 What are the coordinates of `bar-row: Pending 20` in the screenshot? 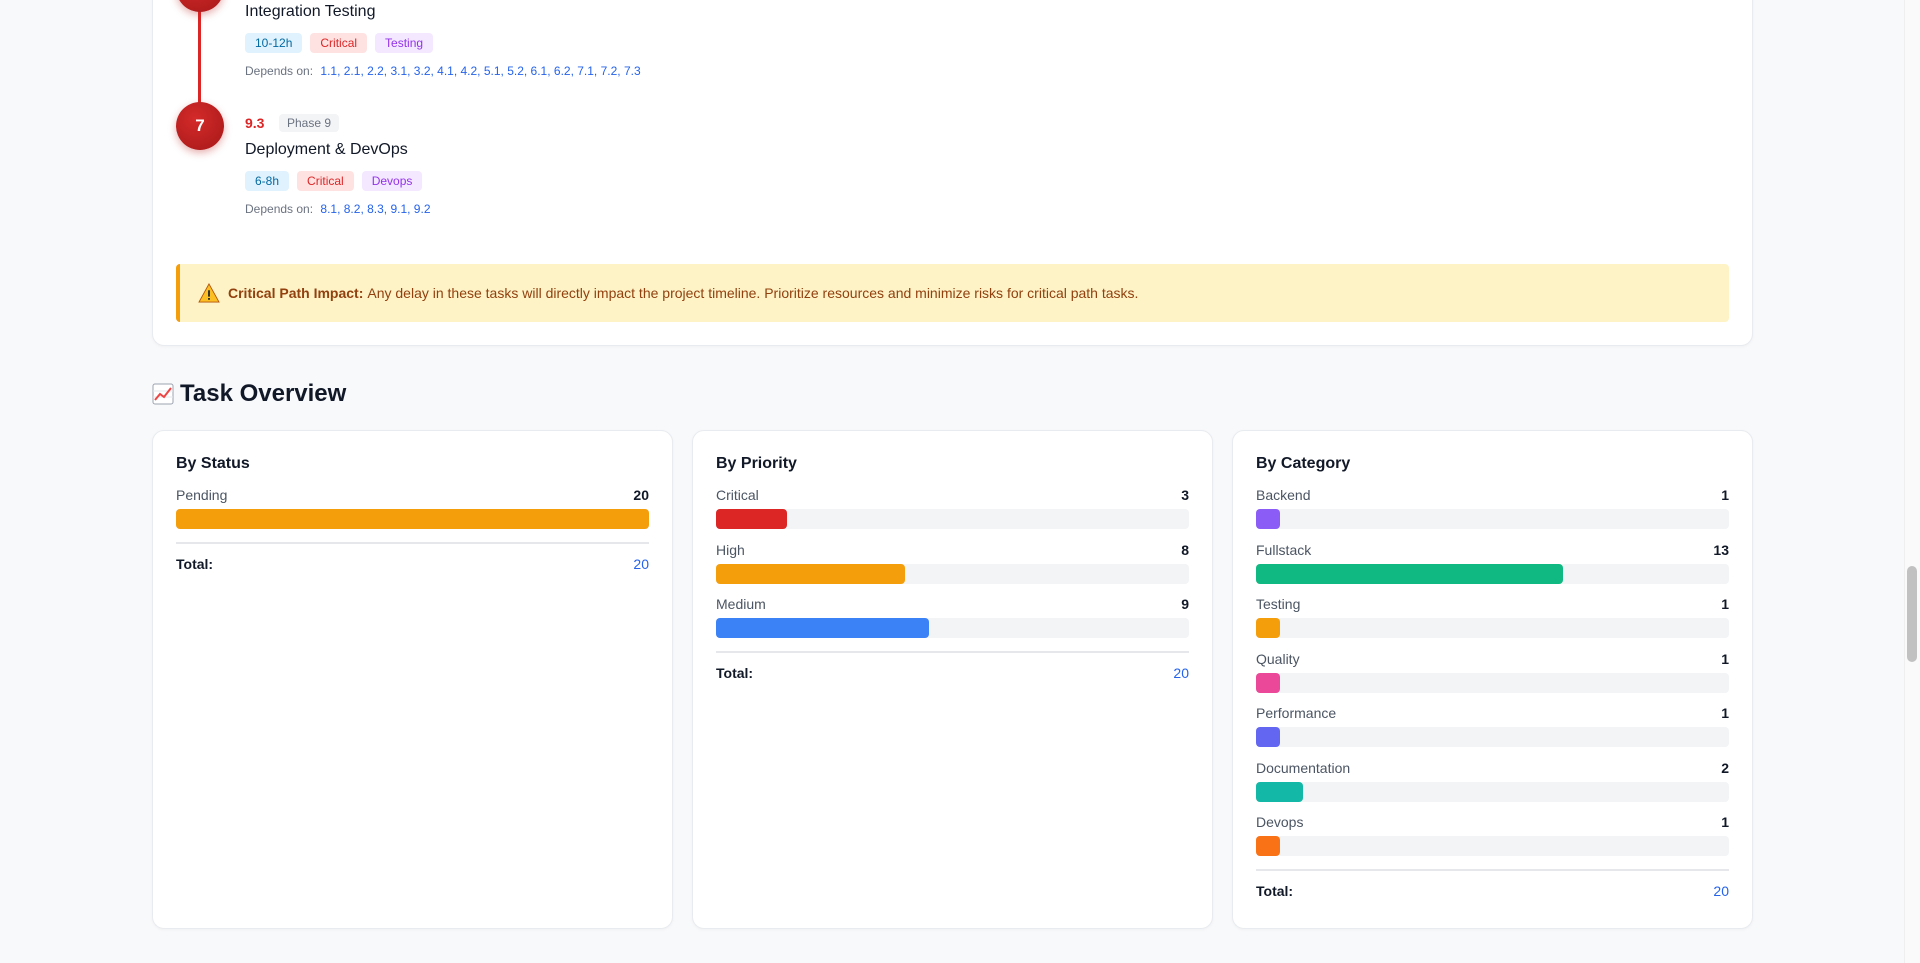 It's located at (412, 514).